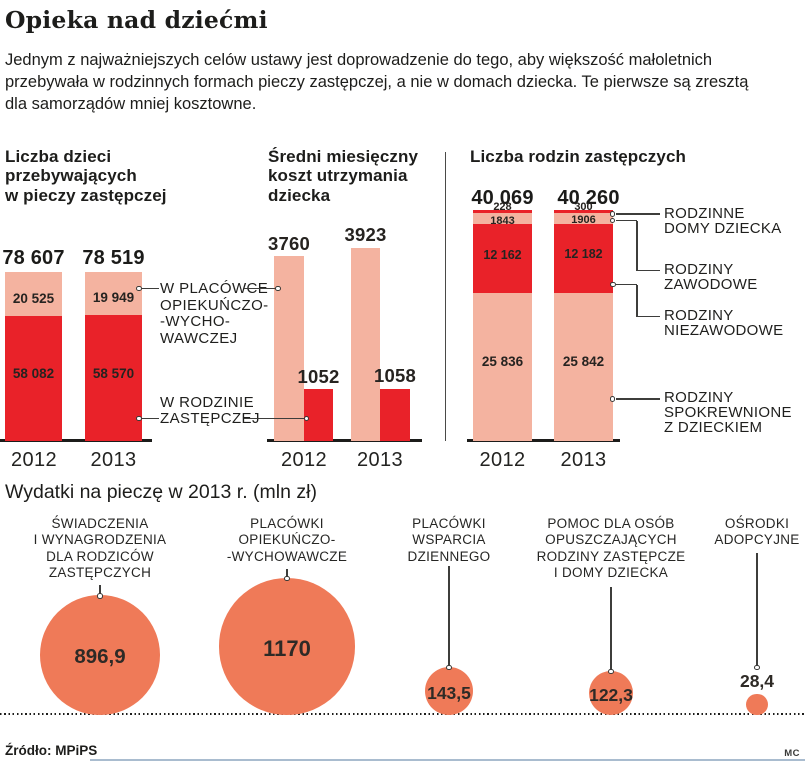 The image size is (805, 762). What do you see at coordinates (447, 760) in the screenshot?
I see `bottom-rule` at bounding box center [447, 760].